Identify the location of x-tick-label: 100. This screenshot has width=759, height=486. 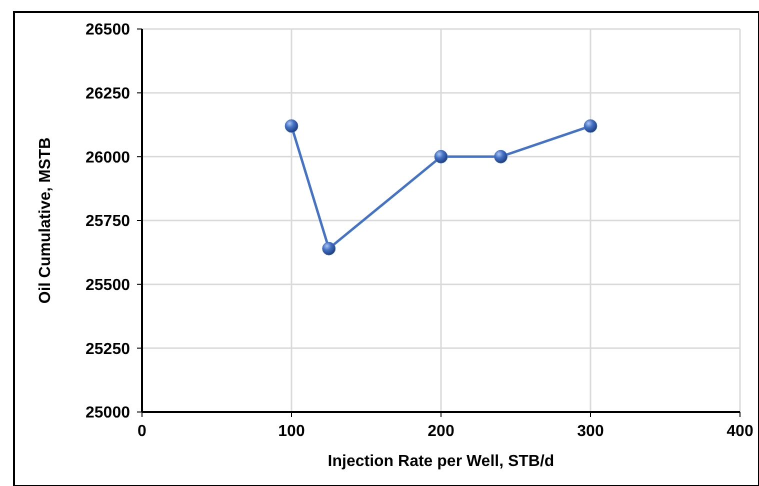
(291, 431).